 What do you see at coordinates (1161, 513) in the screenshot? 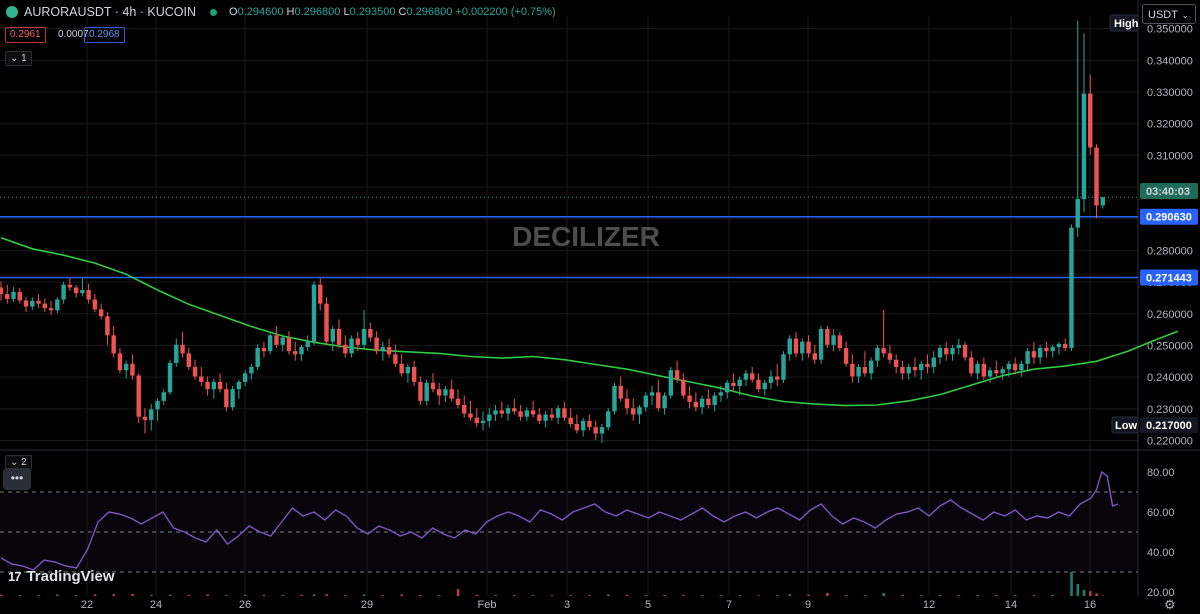
I see `rsi-tick-label: 60.00` at bounding box center [1161, 513].